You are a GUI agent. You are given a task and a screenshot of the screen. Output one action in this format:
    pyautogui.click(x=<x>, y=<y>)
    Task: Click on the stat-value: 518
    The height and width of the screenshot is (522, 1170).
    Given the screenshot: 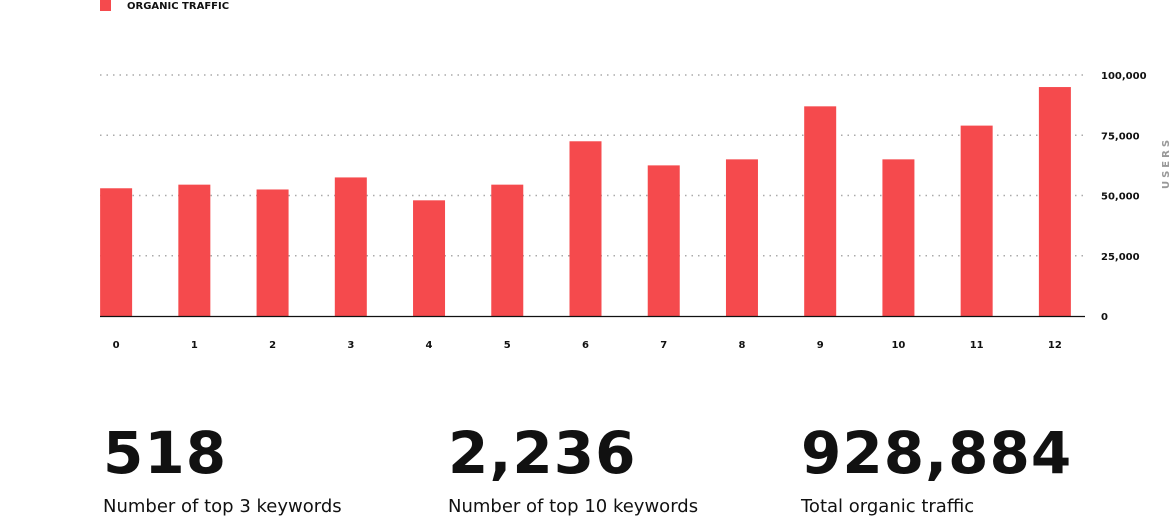 What is the action you would take?
    pyautogui.click(x=165, y=453)
    